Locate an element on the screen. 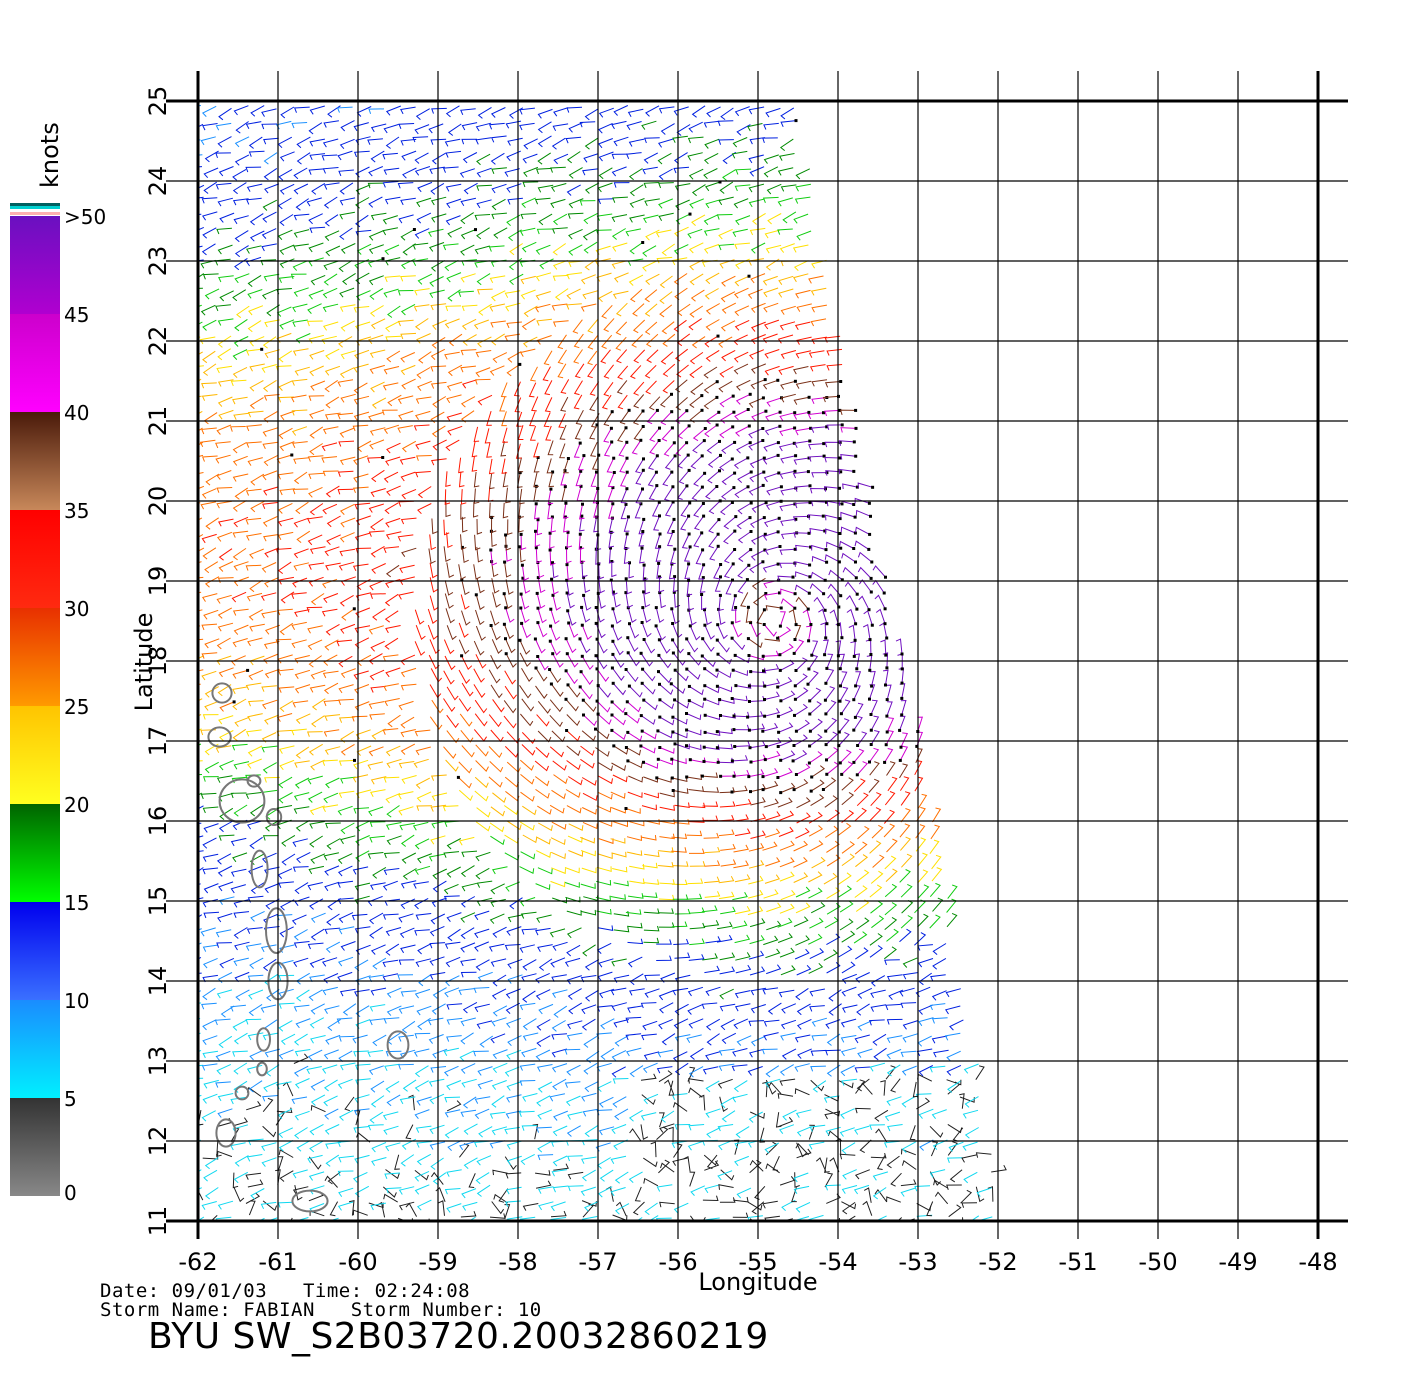 The image size is (1420, 1400). colorbar-label: 45 is located at coordinates (76, 315).